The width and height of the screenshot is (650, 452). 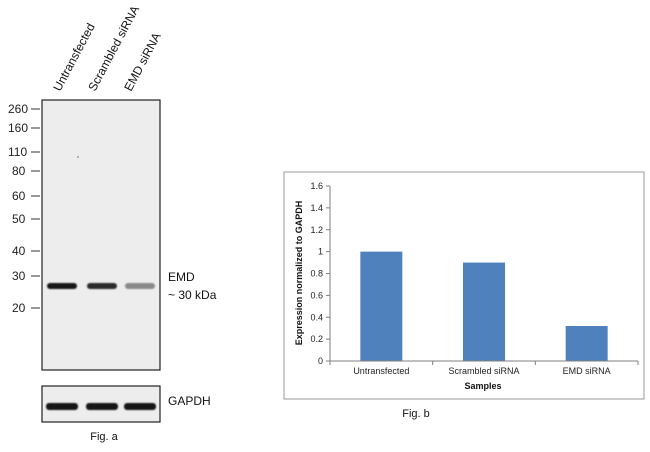 I want to click on mw-marker-ticks, so click(x=35, y=208).